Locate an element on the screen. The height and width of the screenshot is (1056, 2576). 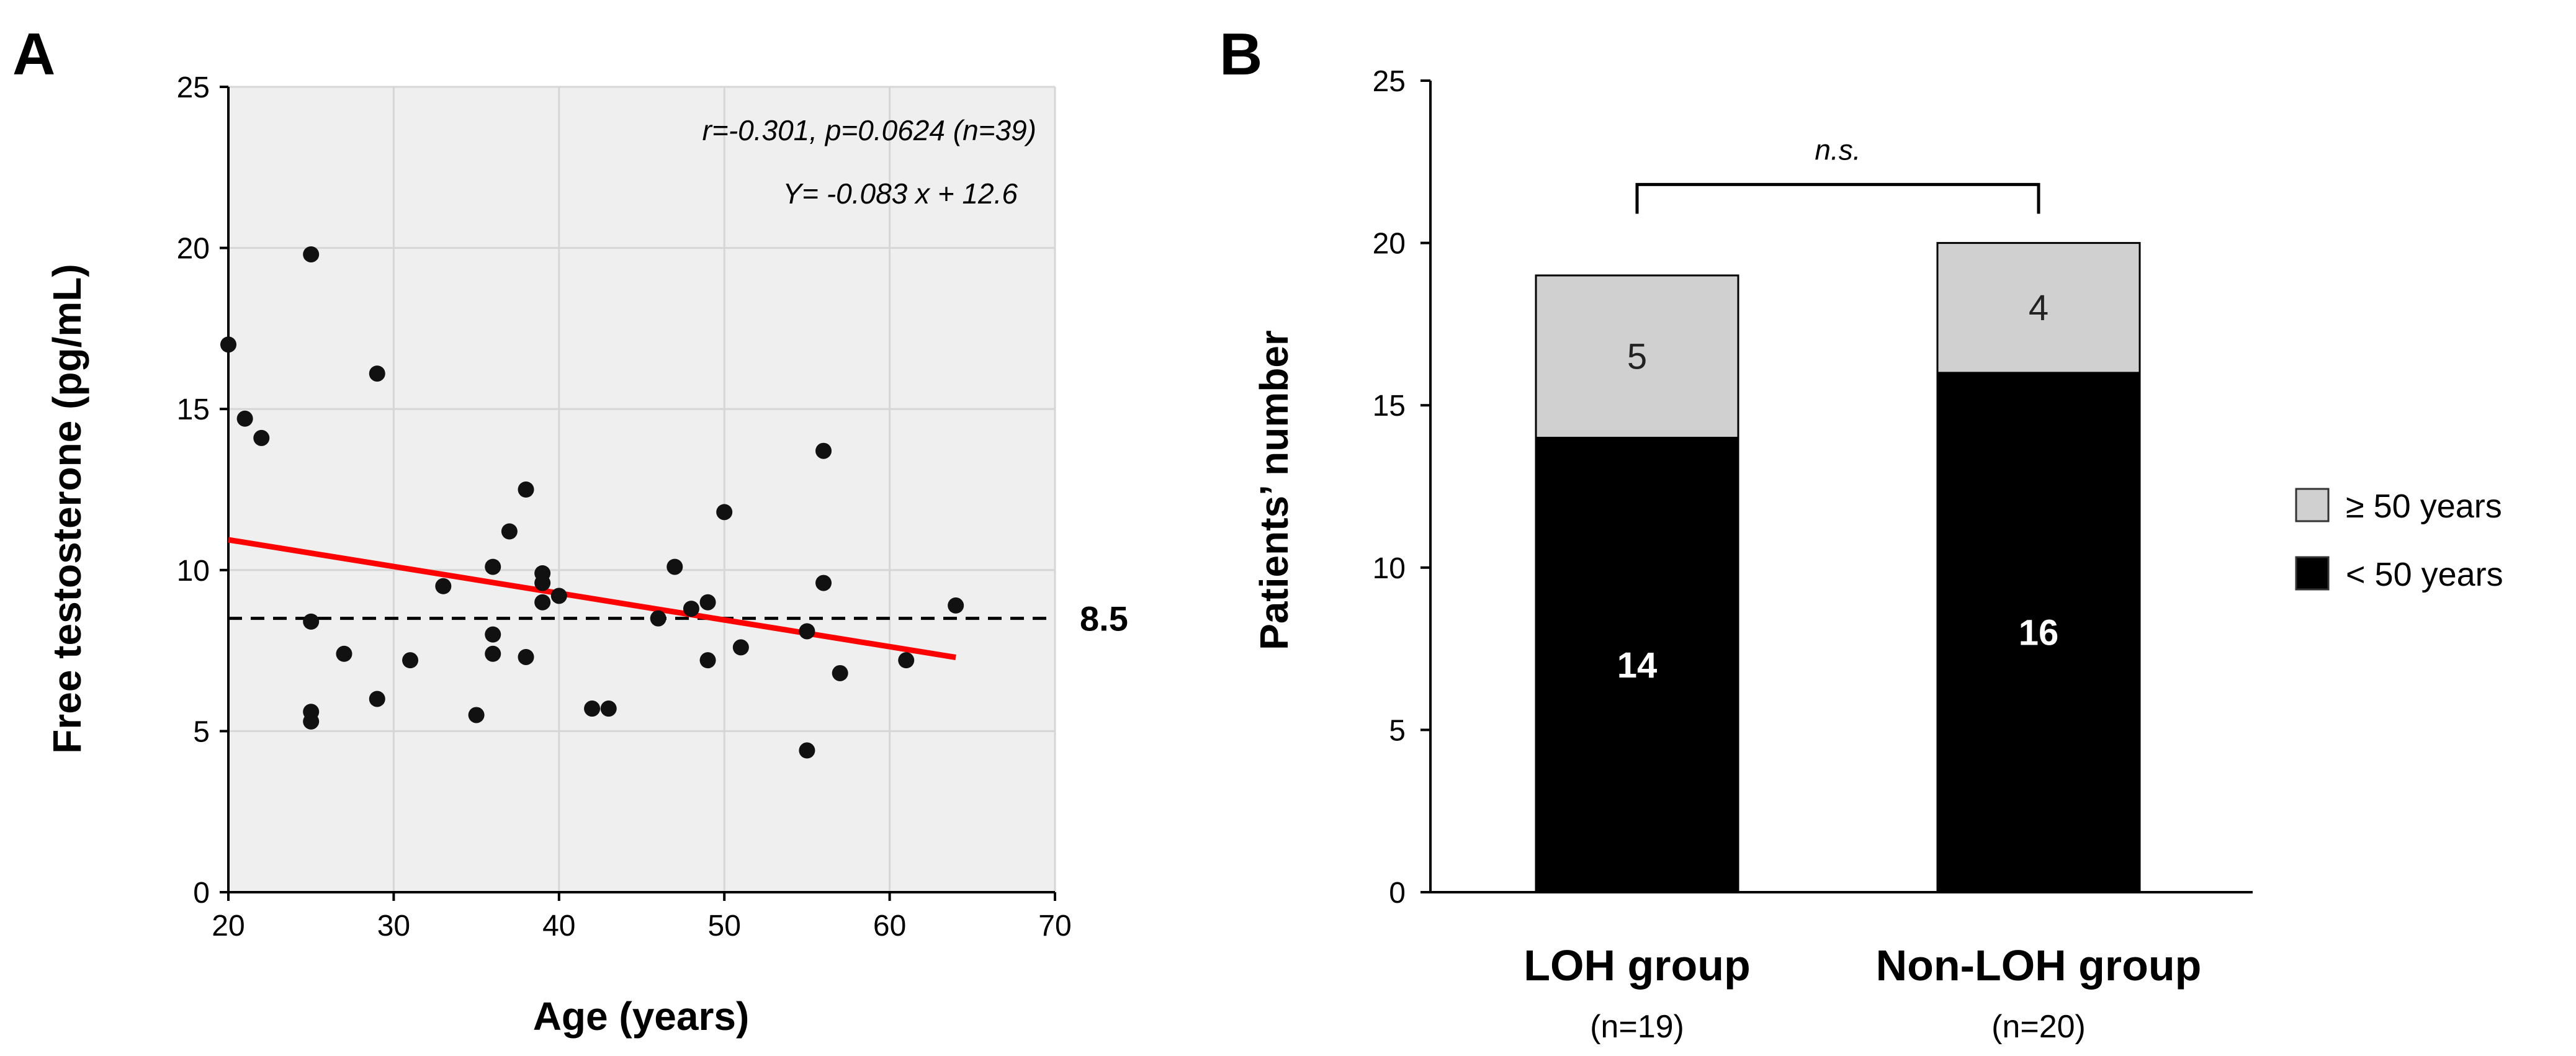
bar-y-tick-label: 25 is located at coordinates (1389, 82).